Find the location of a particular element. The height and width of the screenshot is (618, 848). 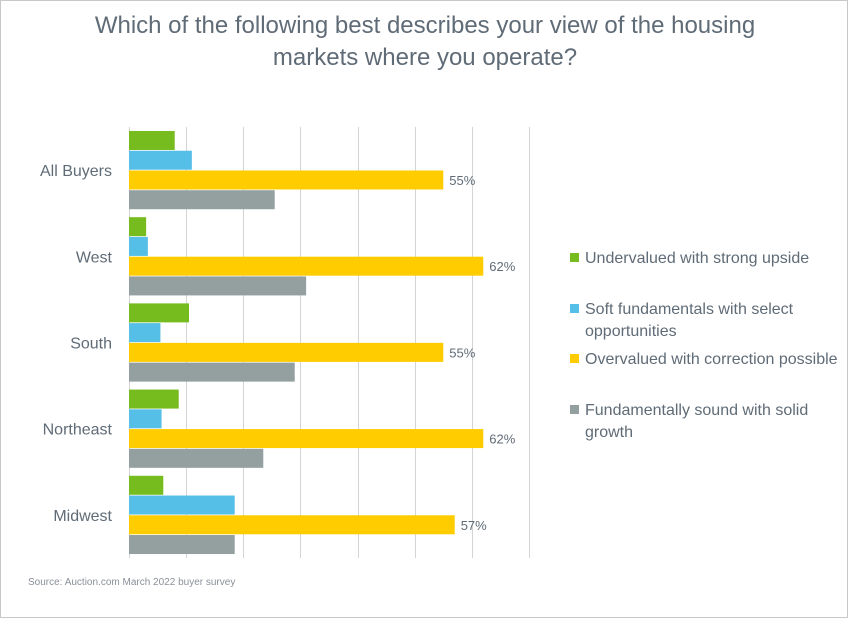

legend-item-overvalued: Overvalued with correction possible is located at coordinates (705, 360).